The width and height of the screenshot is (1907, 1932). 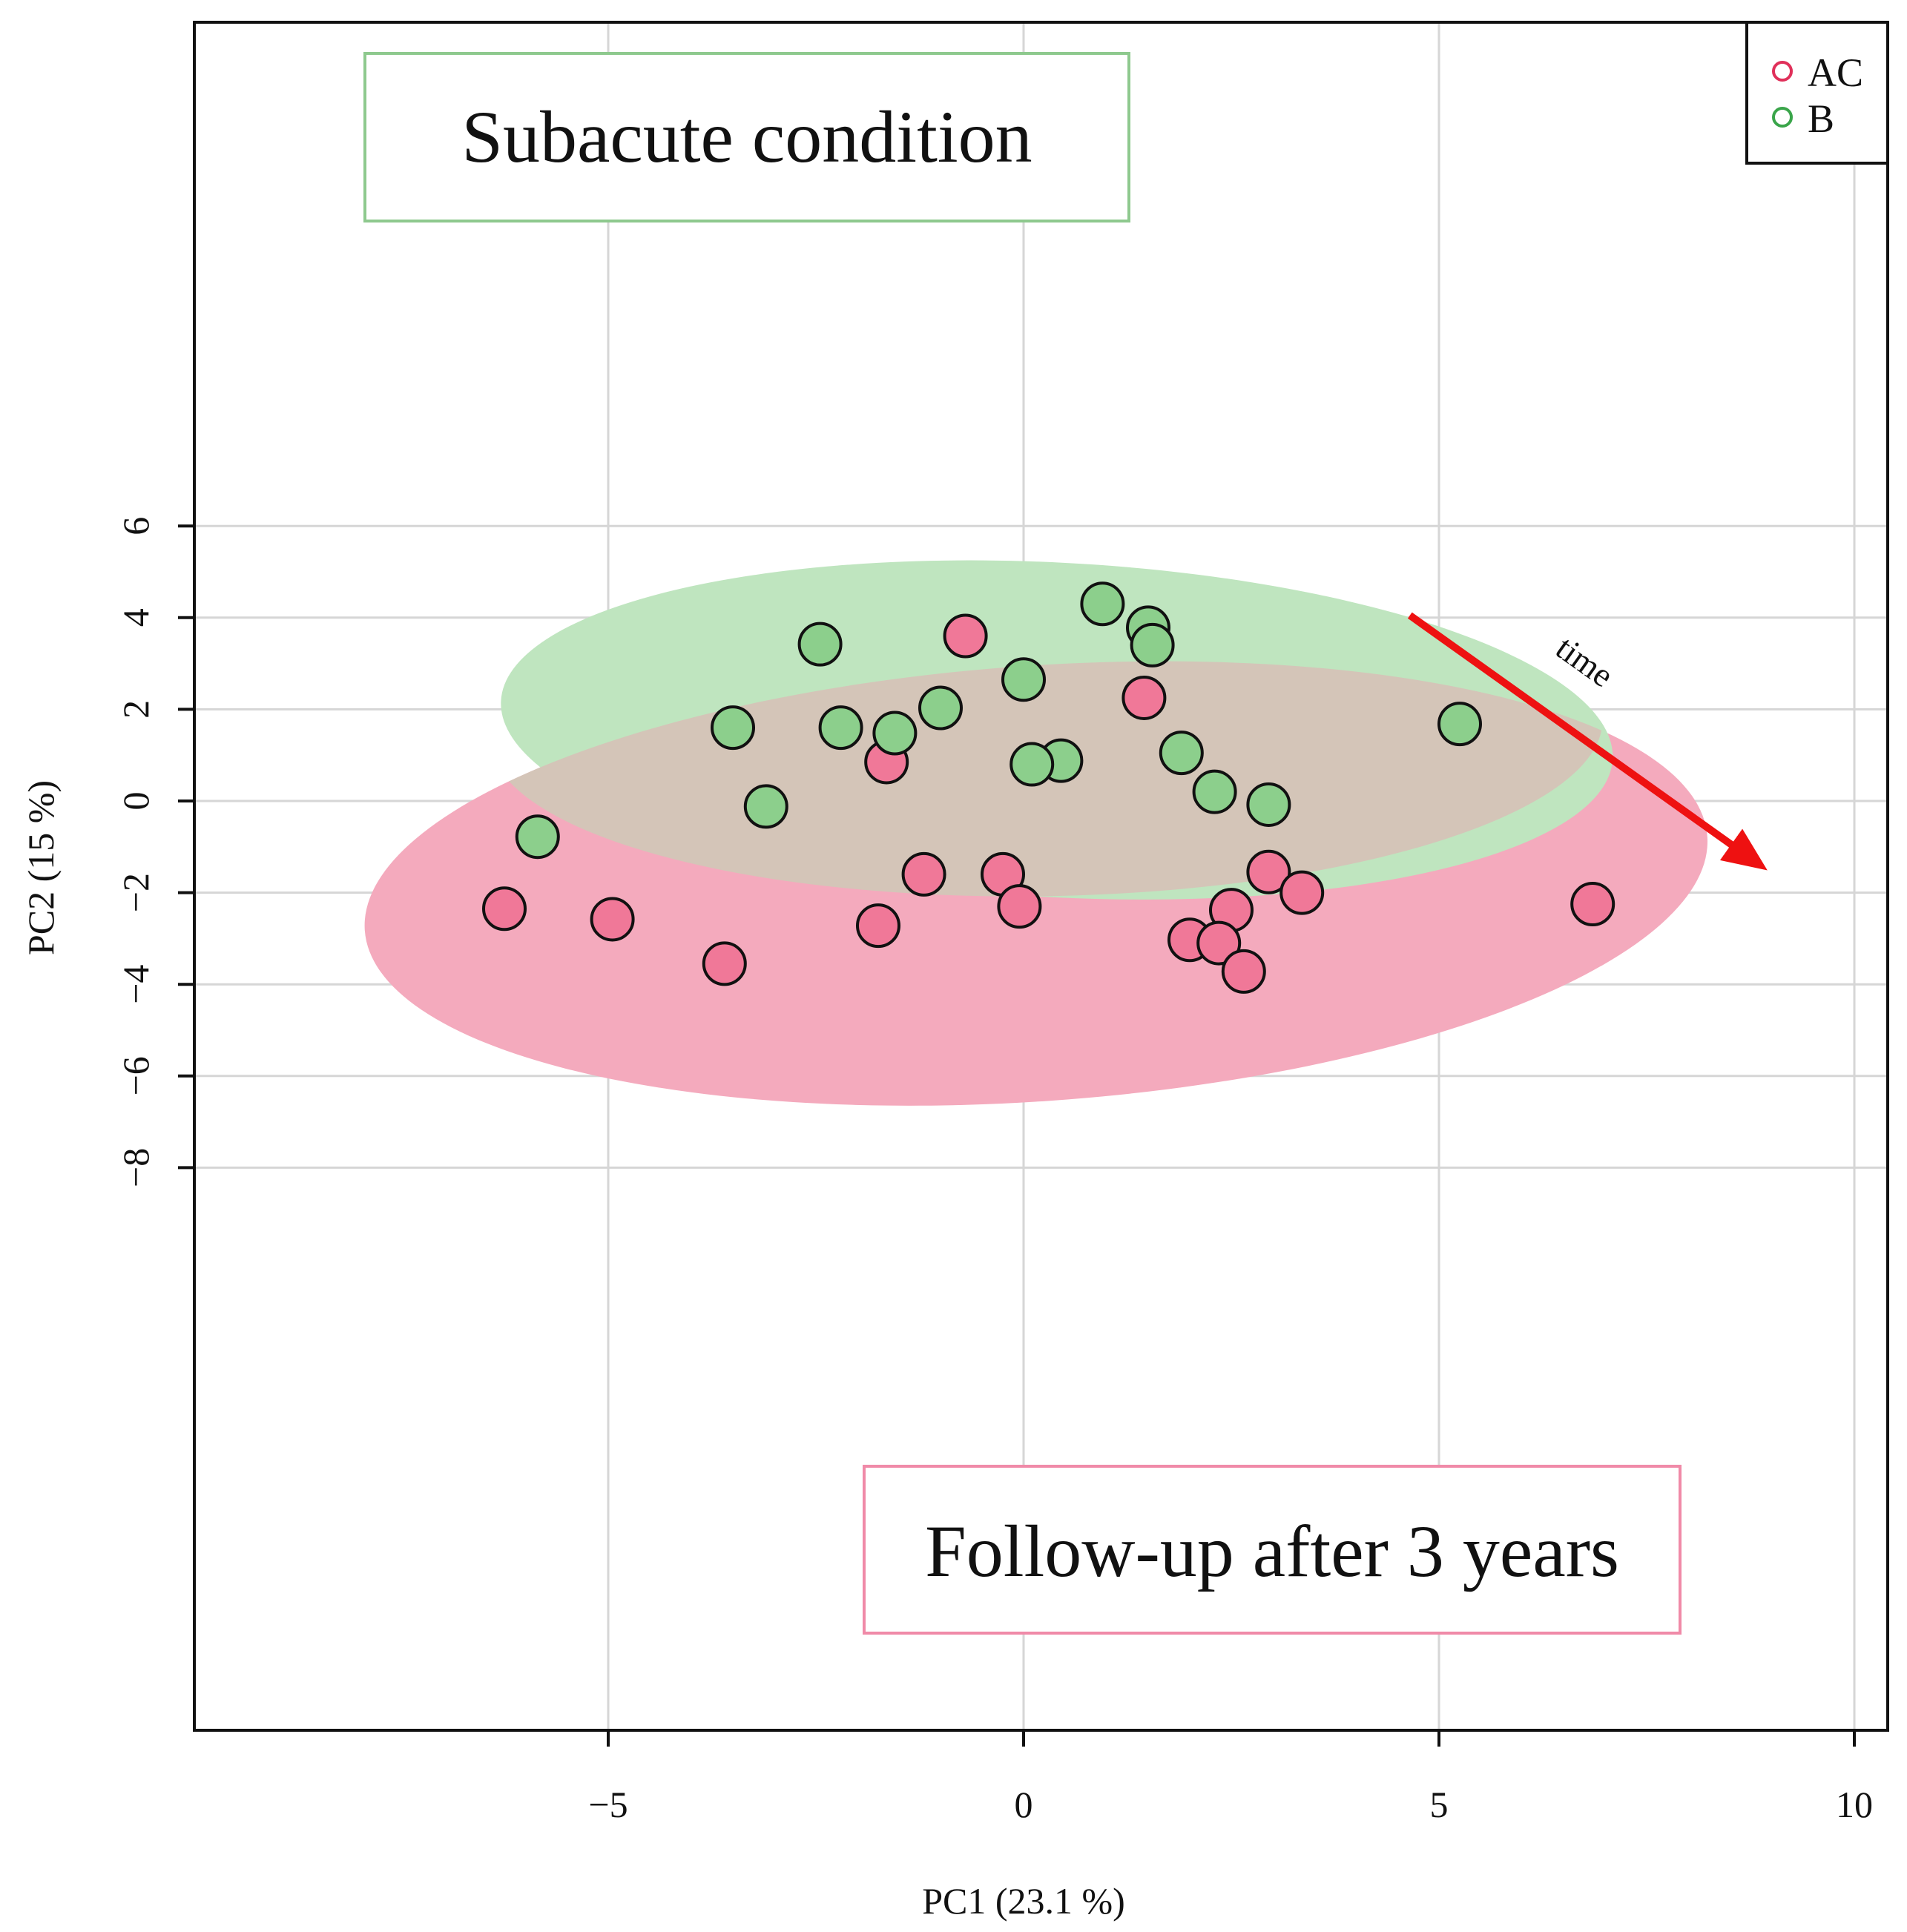 I want to click on x-tick-label: 0, so click(x=1024, y=1804).